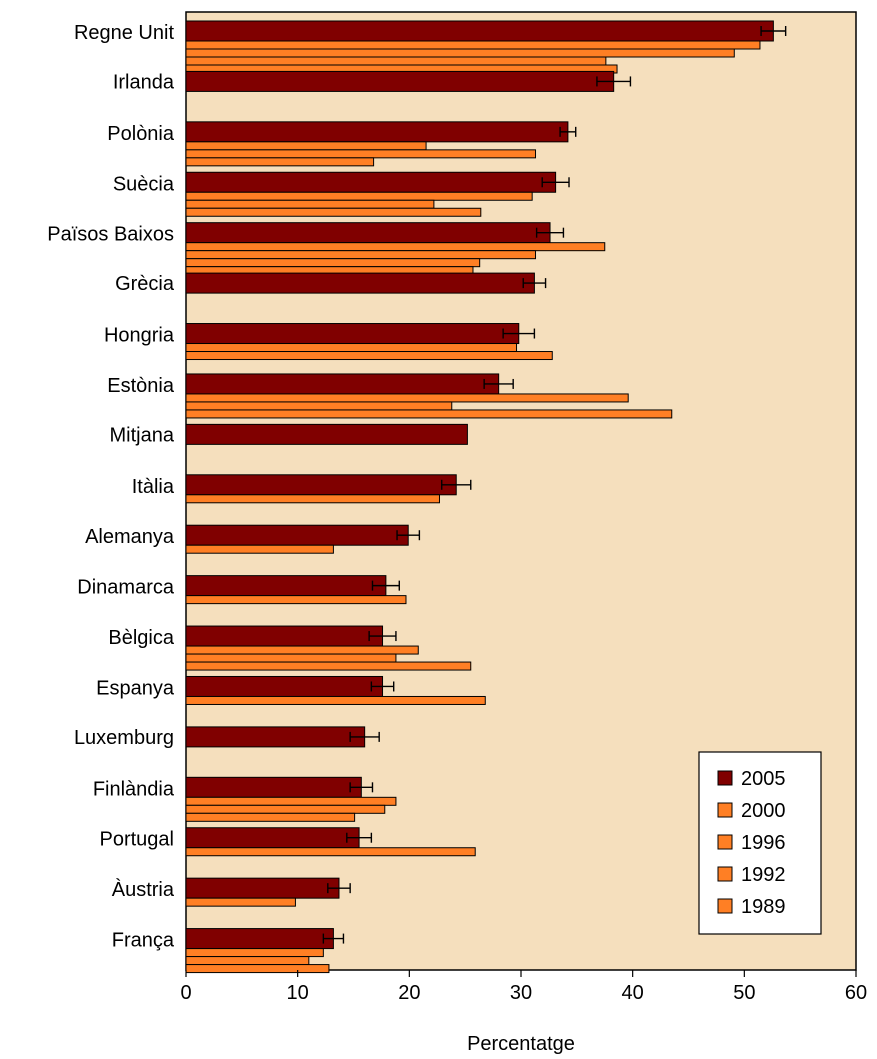 The height and width of the screenshot is (1059, 877). Describe the element at coordinates (124, 33) in the screenshot. I see `category-label: Regne Unit` at that location.